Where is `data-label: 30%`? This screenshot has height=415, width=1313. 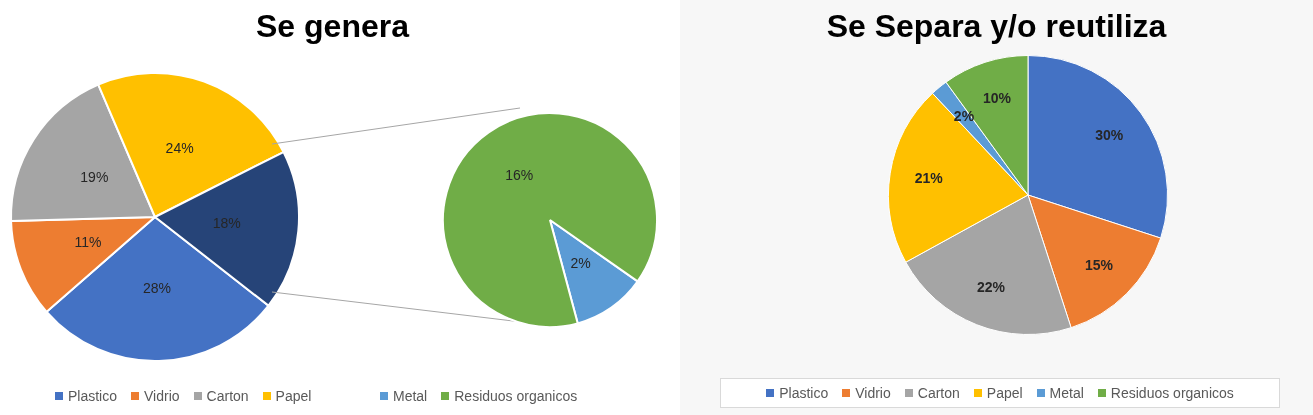
data-label: 30% is located at coordinates (1109, 134).